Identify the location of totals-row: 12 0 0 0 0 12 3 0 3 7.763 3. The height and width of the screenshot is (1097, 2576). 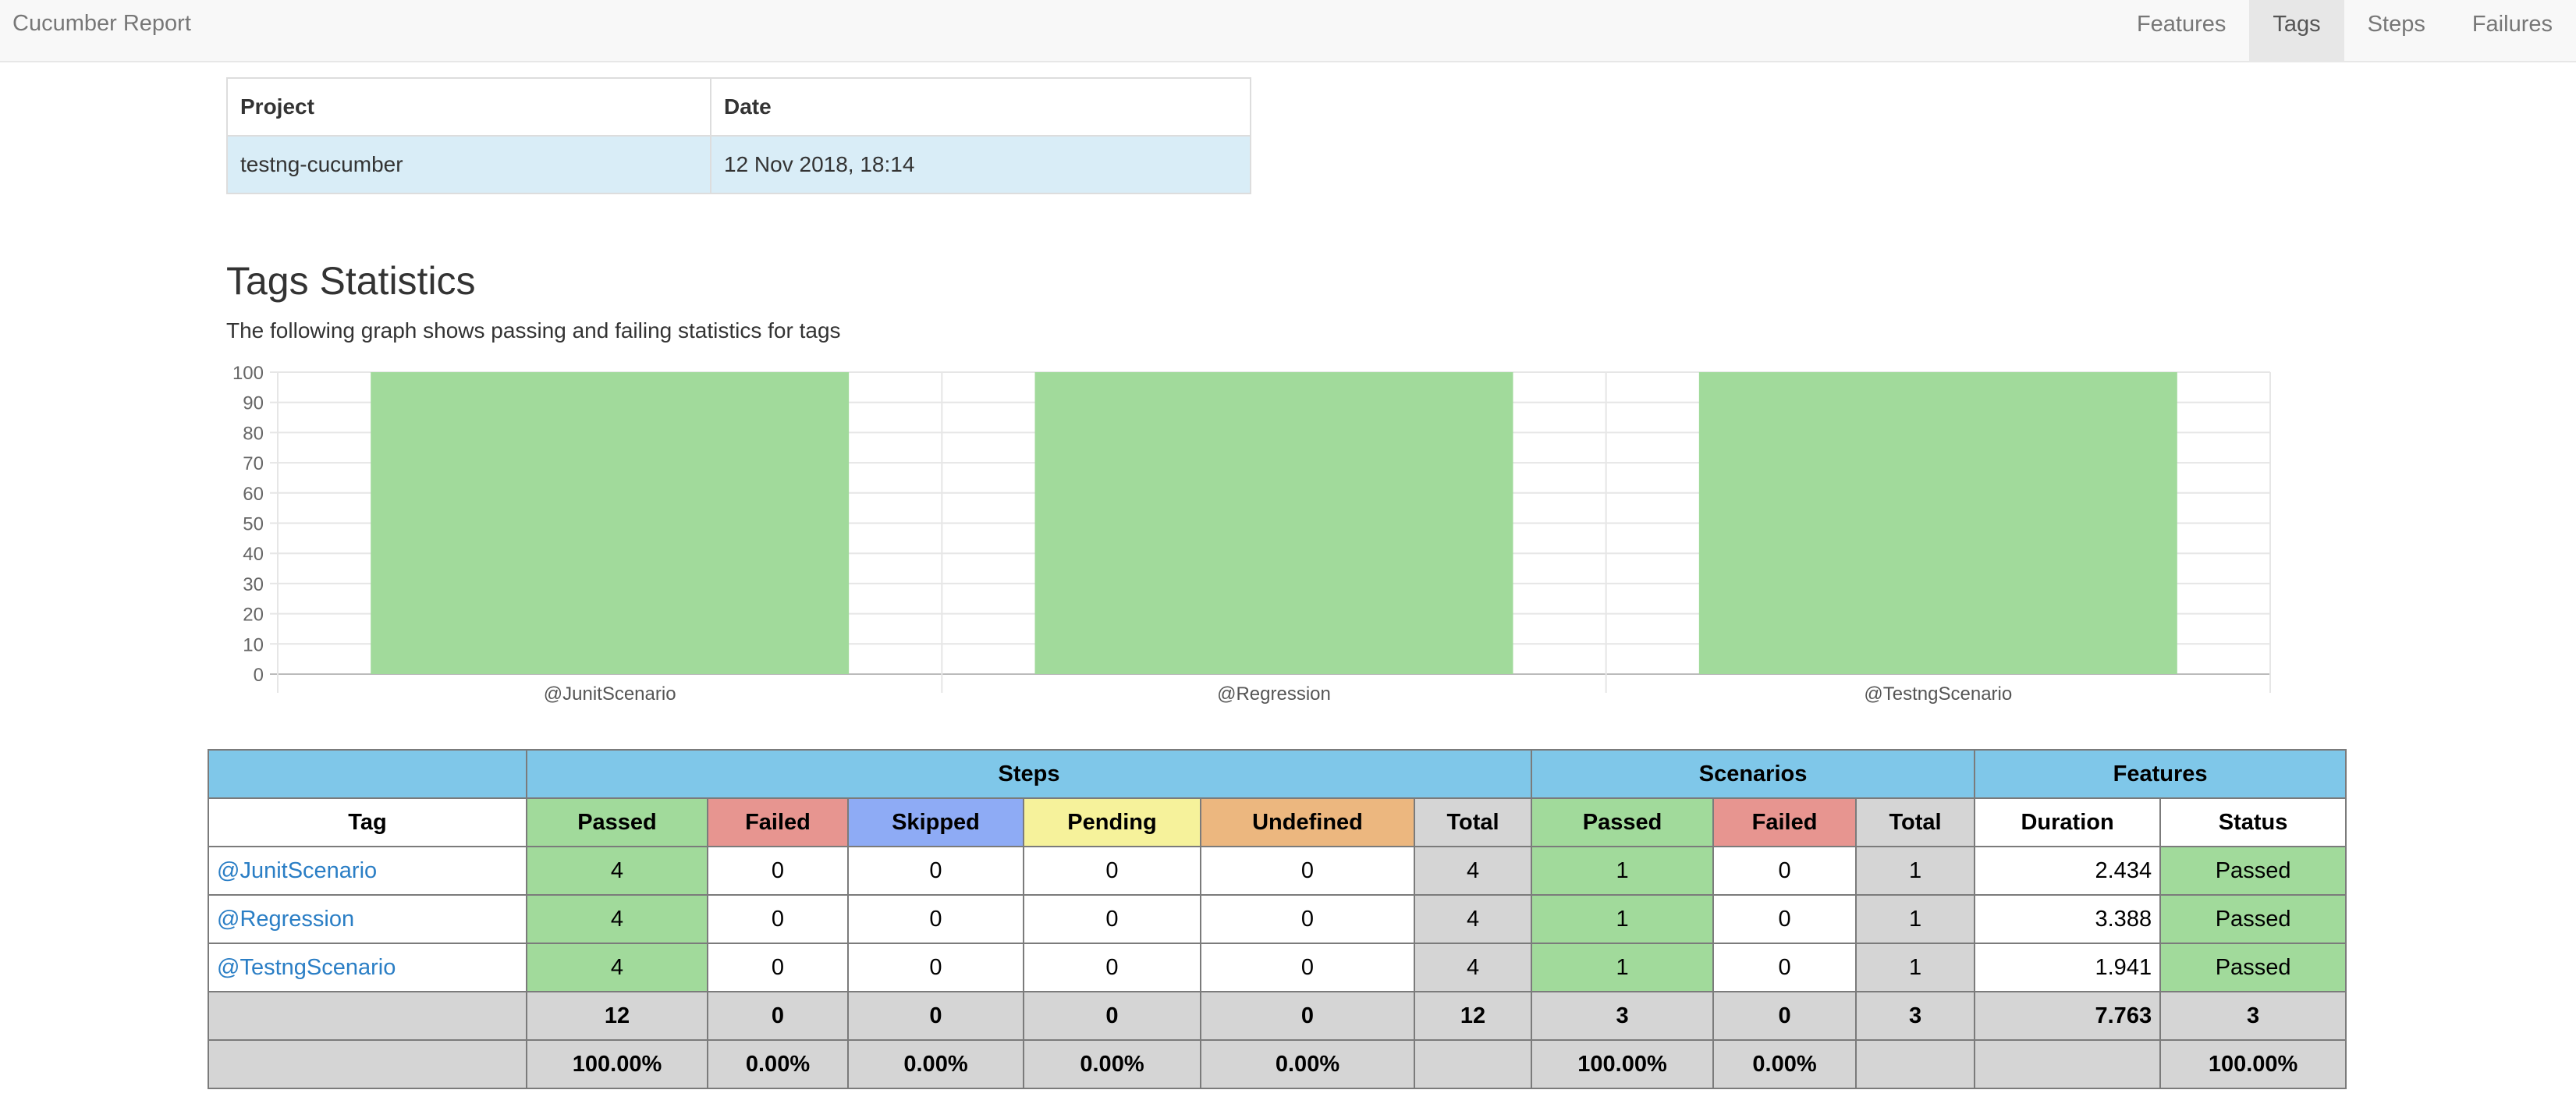
(1277, 1016).